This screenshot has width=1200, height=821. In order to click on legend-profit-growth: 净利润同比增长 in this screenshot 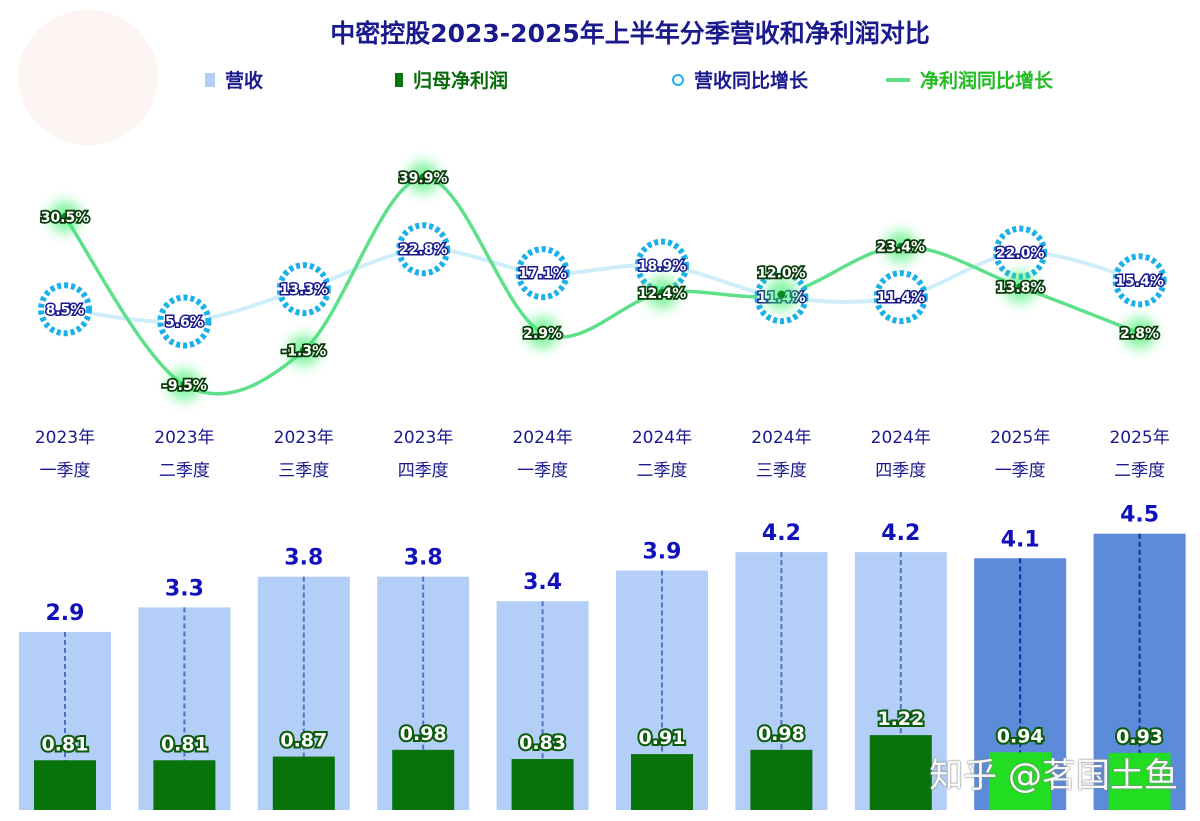, I will do `click(969, 79)`.